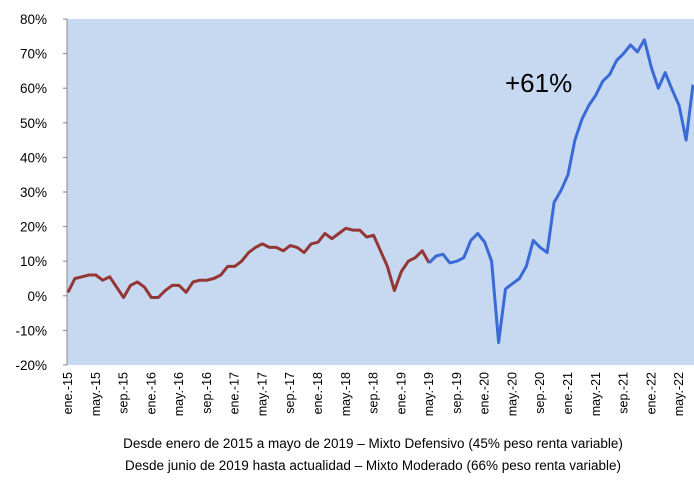  Describe the element at coordinates (33, 123) in the screenshot. I see `y-tick-label: 50%` at that location.